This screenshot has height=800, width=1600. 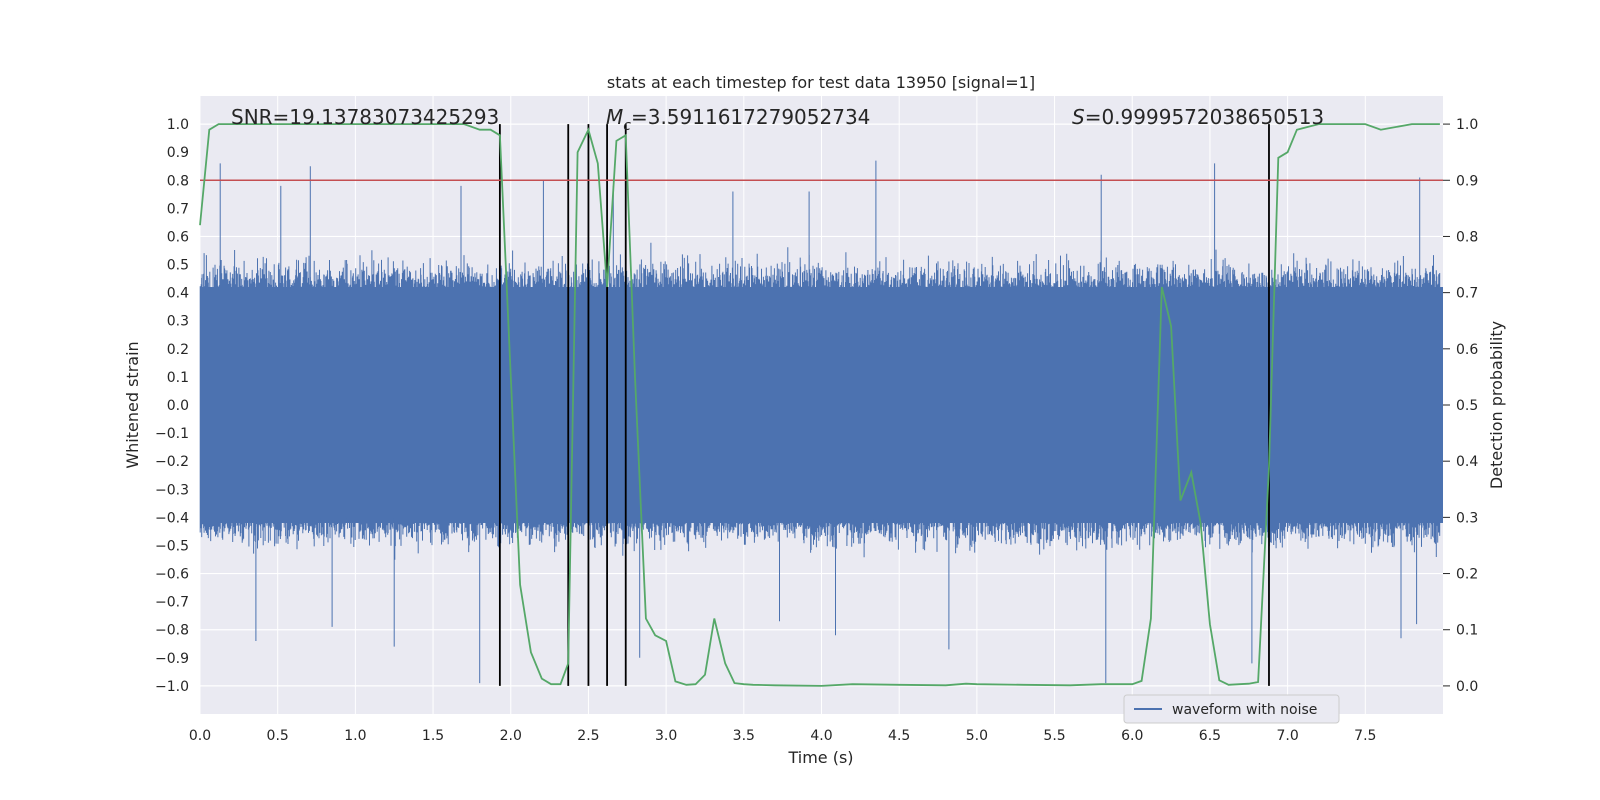 What do you see at coordinates (627, 126) in the screenshot?
I see `chirp-mass-subscript: c` at bounding box center [627, 126].